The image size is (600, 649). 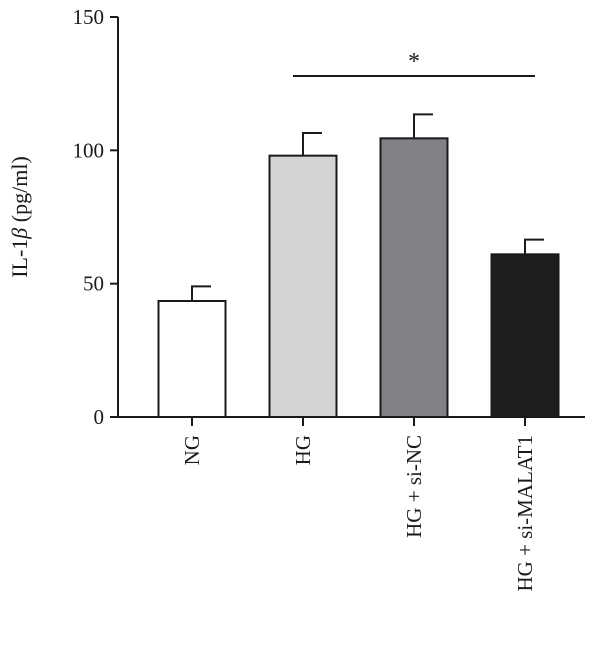 What do you see at coordinates (414, 486) in the screenshot?
I see `x-category-label: HG + si-NC` at bounding box center [414, 486].